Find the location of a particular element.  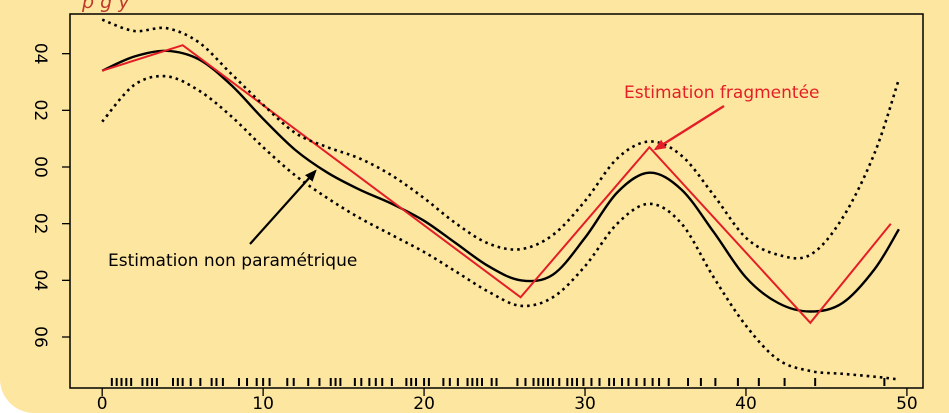

annotation-nonparametric-arrow is located at coordinates (283, 207).